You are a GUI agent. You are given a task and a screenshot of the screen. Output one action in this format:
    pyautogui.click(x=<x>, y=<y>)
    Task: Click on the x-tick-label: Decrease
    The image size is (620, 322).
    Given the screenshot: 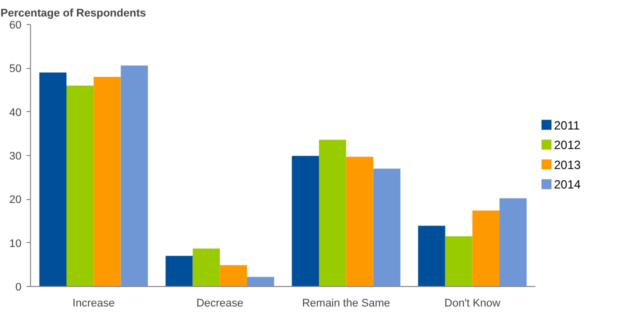 What is the action you would take?
    pyautogui.click(x=220, y=304)
    